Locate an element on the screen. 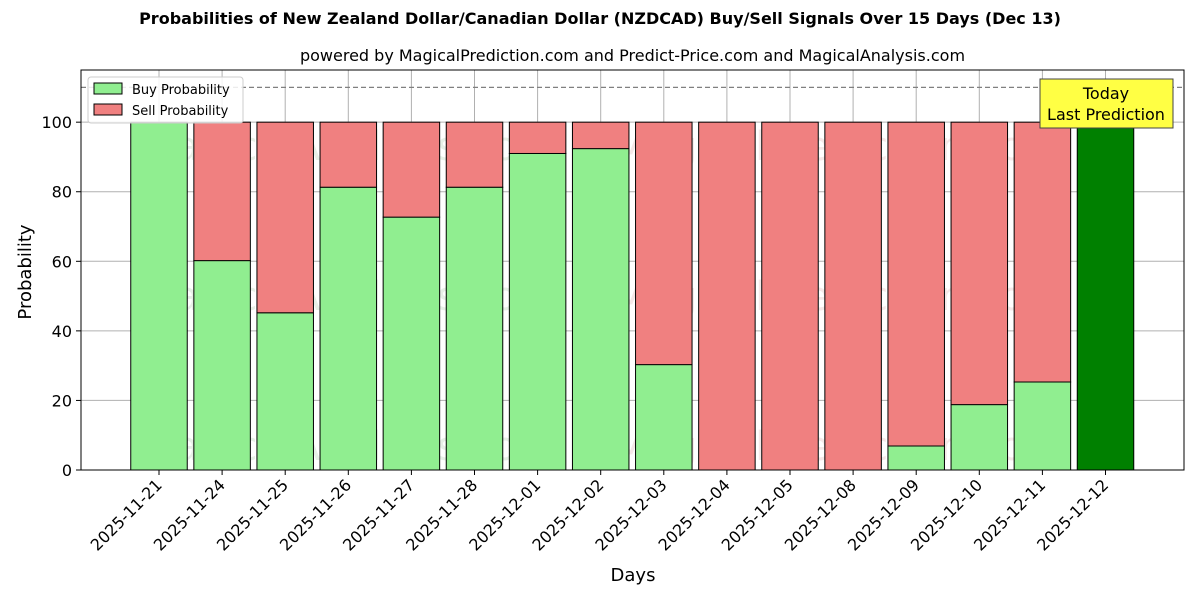  y-tick-label: 20 is located at coordinates (62, 400).